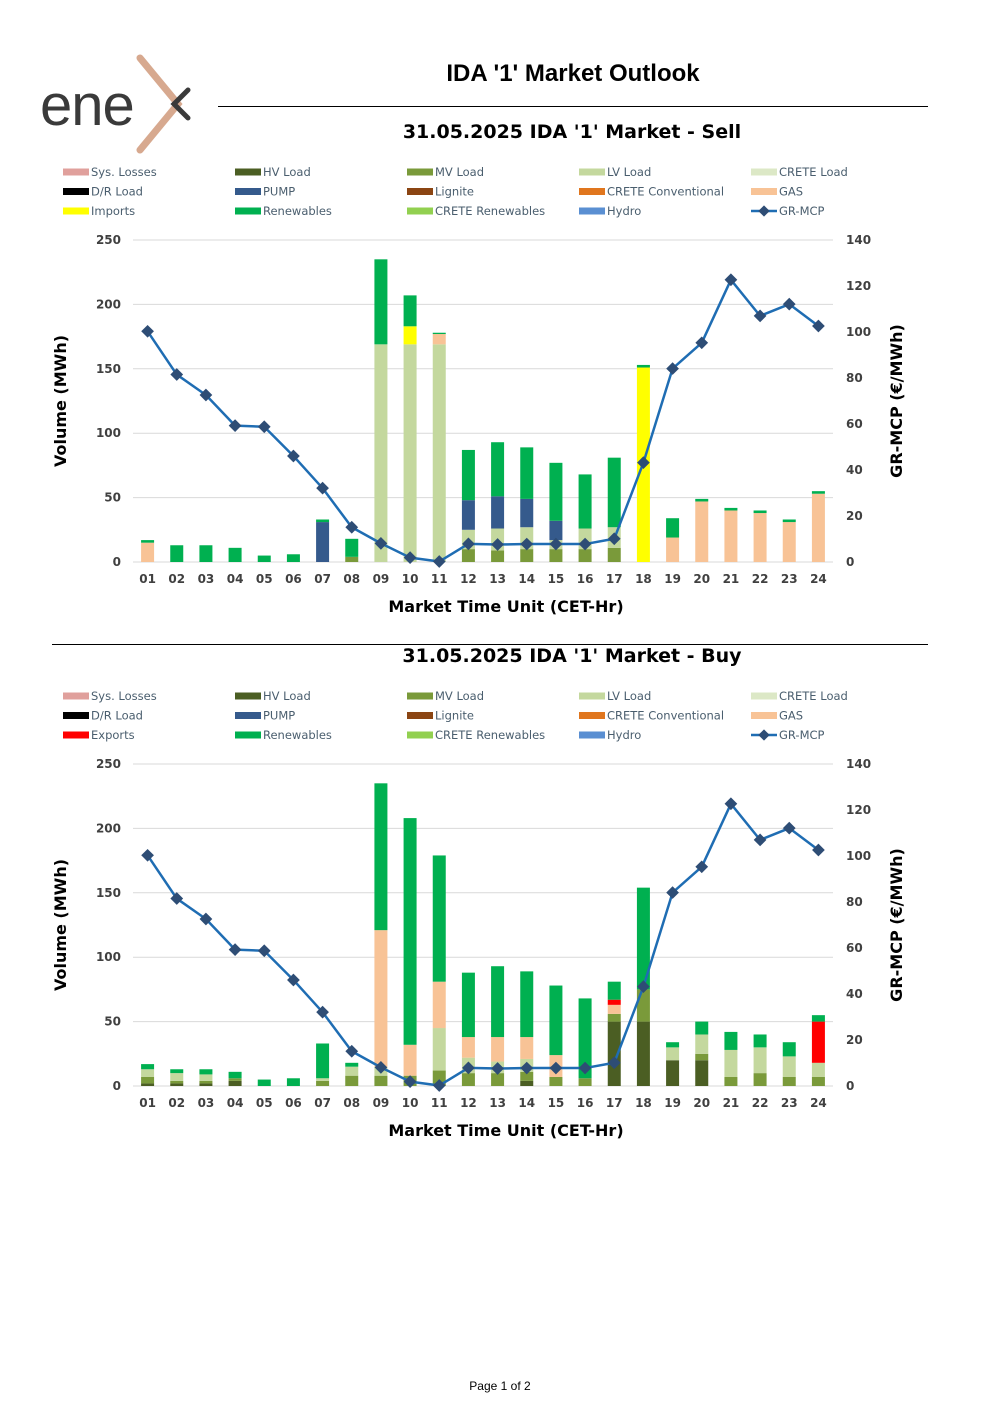 The image size is (1000, 1415). Describe the element at coordinates (858, 764) in the screenshot. I see `y2-tick-label: 140` at that location.